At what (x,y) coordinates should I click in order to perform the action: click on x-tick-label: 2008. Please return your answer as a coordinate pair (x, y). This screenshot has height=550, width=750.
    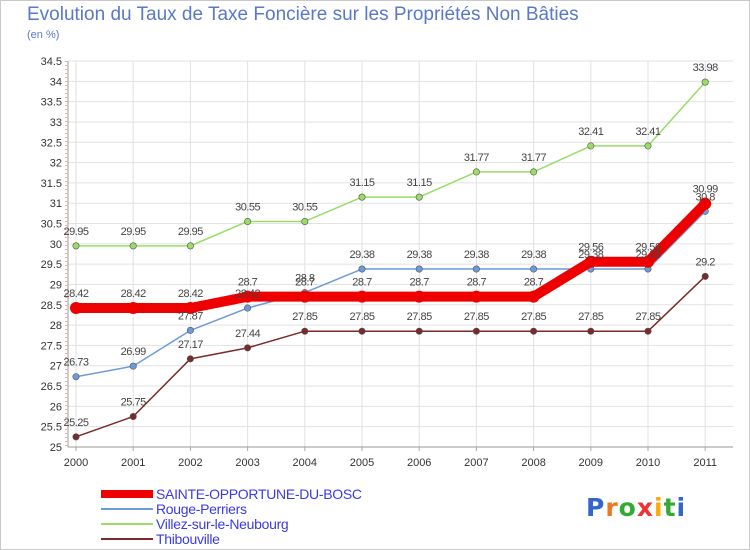
    Looking at the image, I should click on (533, 463).